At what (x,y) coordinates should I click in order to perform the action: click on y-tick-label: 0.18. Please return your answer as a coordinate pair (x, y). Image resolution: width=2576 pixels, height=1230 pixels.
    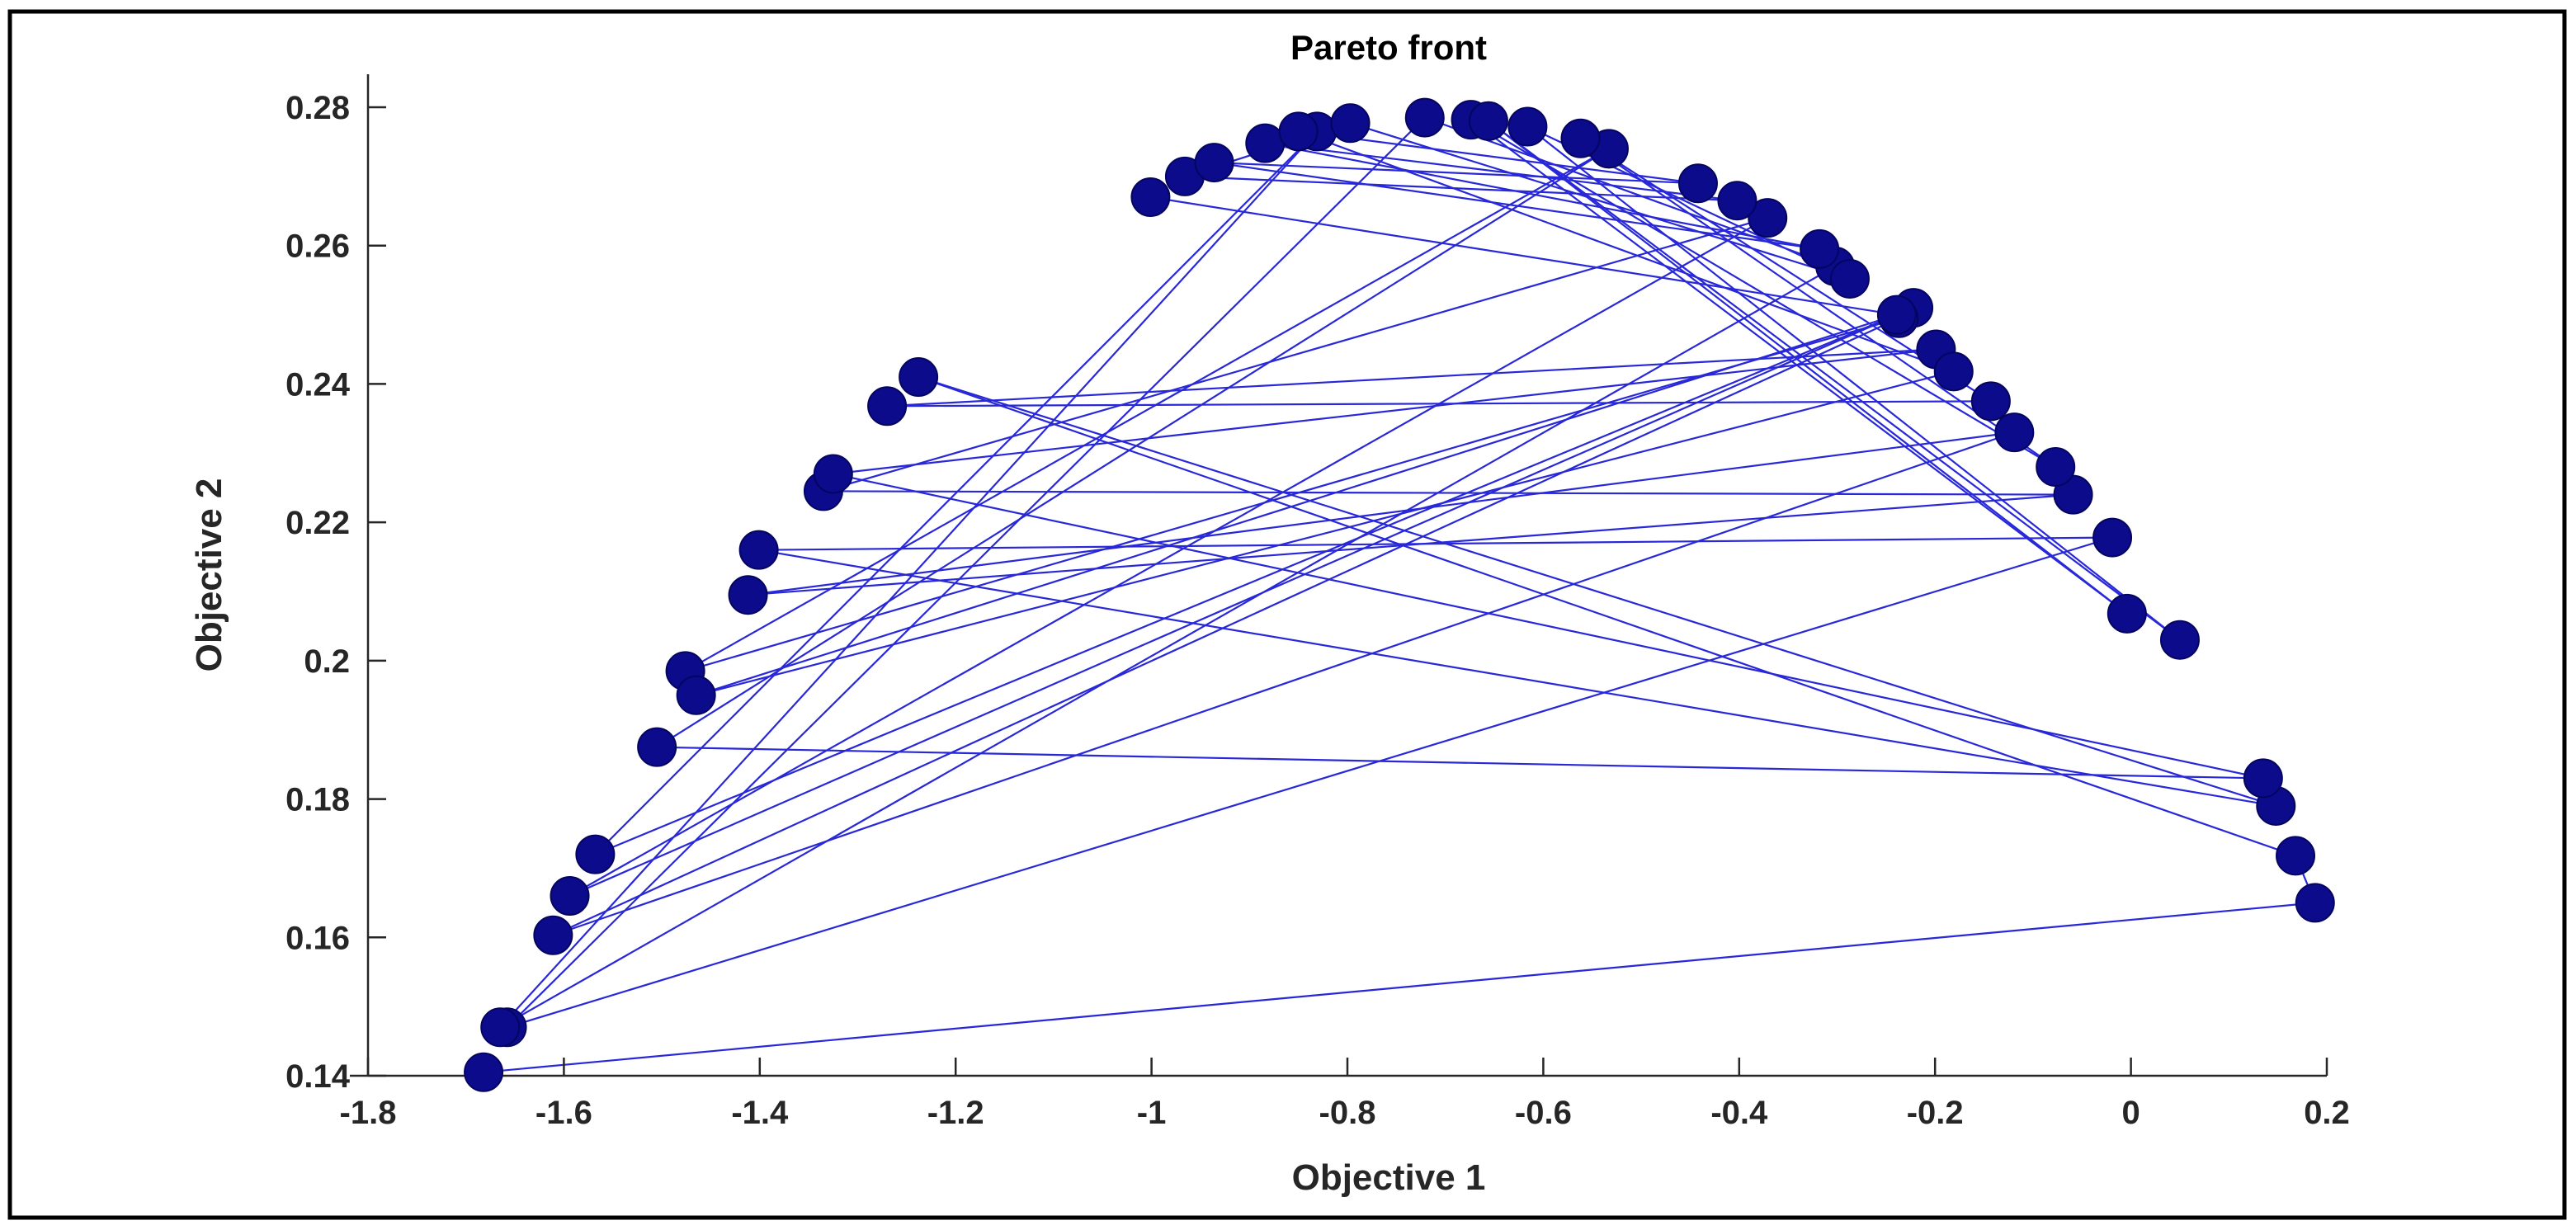
    Looking at the image, I should click on (317, 800).